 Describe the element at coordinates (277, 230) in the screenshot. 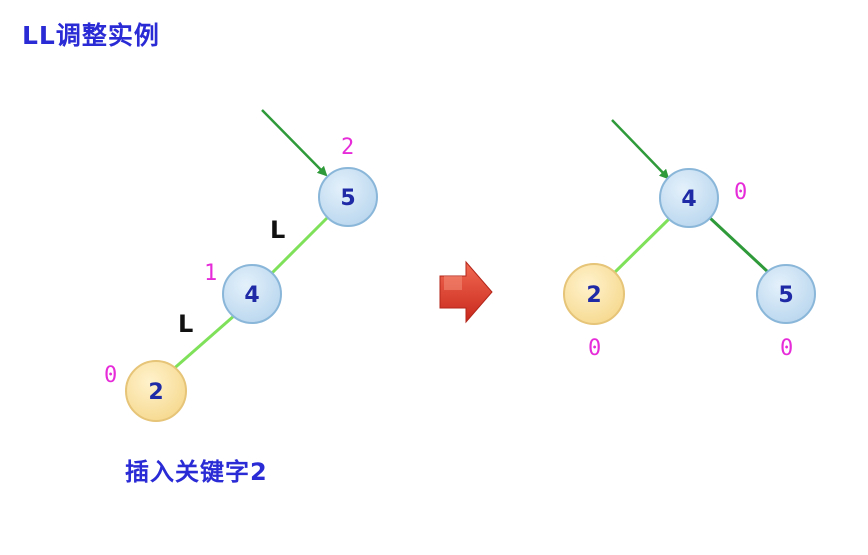

I see `edge-label-l-upper: L` at that location.